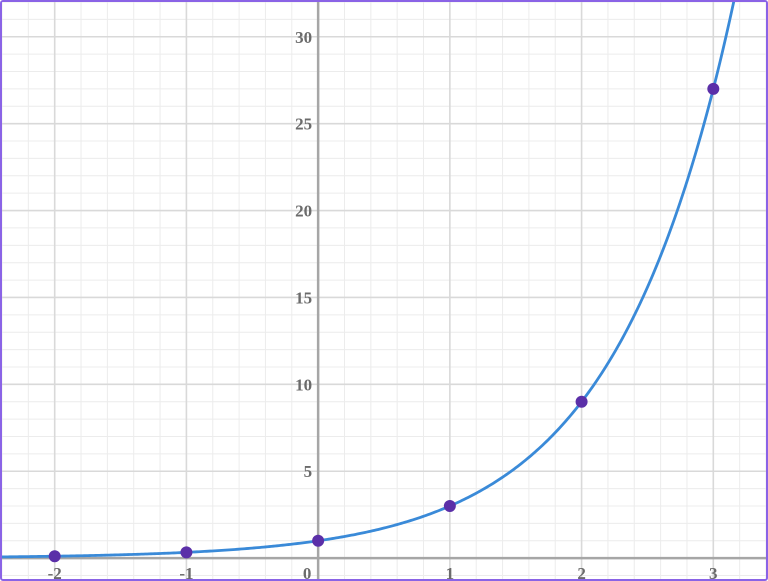 The height and width of the screenshot is (581, 768). Describe the element at coordinates (303, 384) in the screenshot. I see `y-tick-label: 10` at that location.